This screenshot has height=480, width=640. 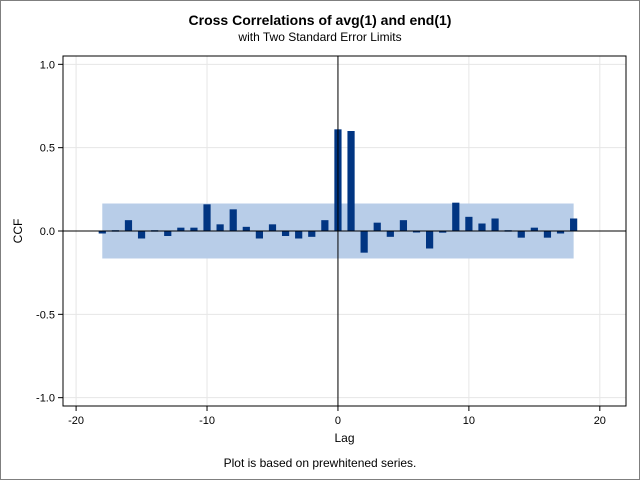 What do you see at coordinates (320, 20) in the screenshot?
I see `chart-title: Cross Correlations of avg(1) and end(1)` at bounding box center [320, 20].